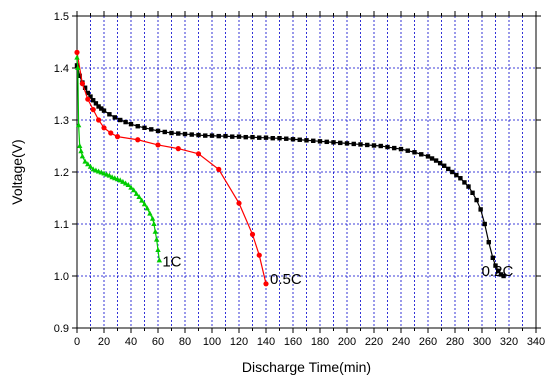 This screenshot has height=380, width=554. I want to click on y-tick-label: 1.2, so click(61, 173).